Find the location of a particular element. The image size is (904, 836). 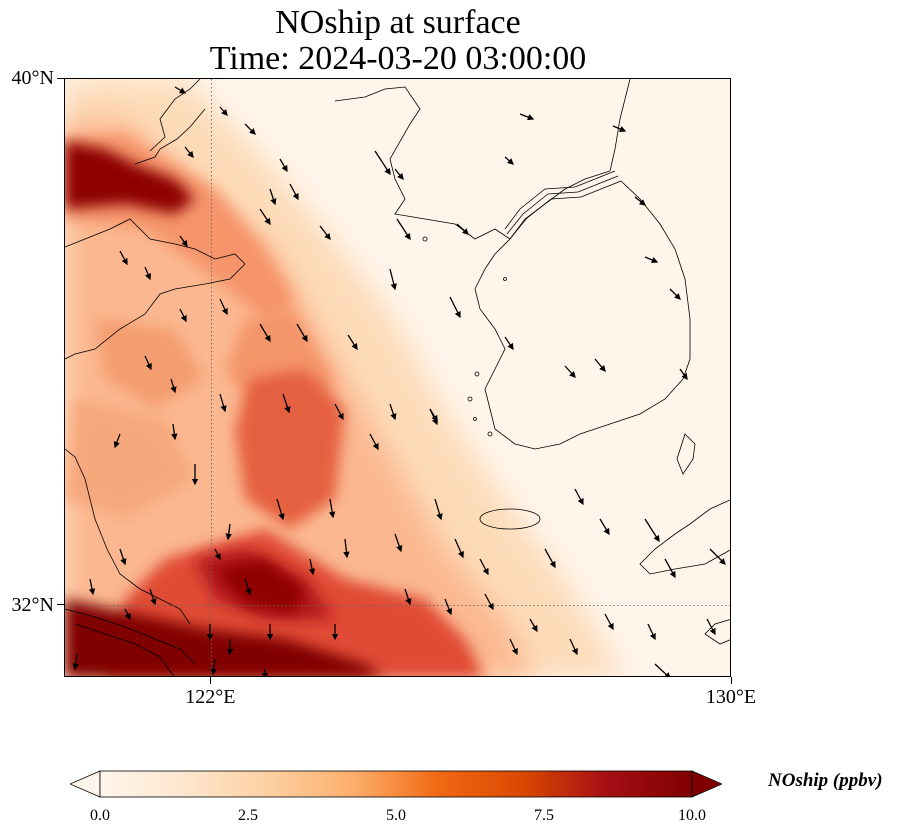

colorbar-title: NOship (ppbv) is located at coordinates (825, 780).